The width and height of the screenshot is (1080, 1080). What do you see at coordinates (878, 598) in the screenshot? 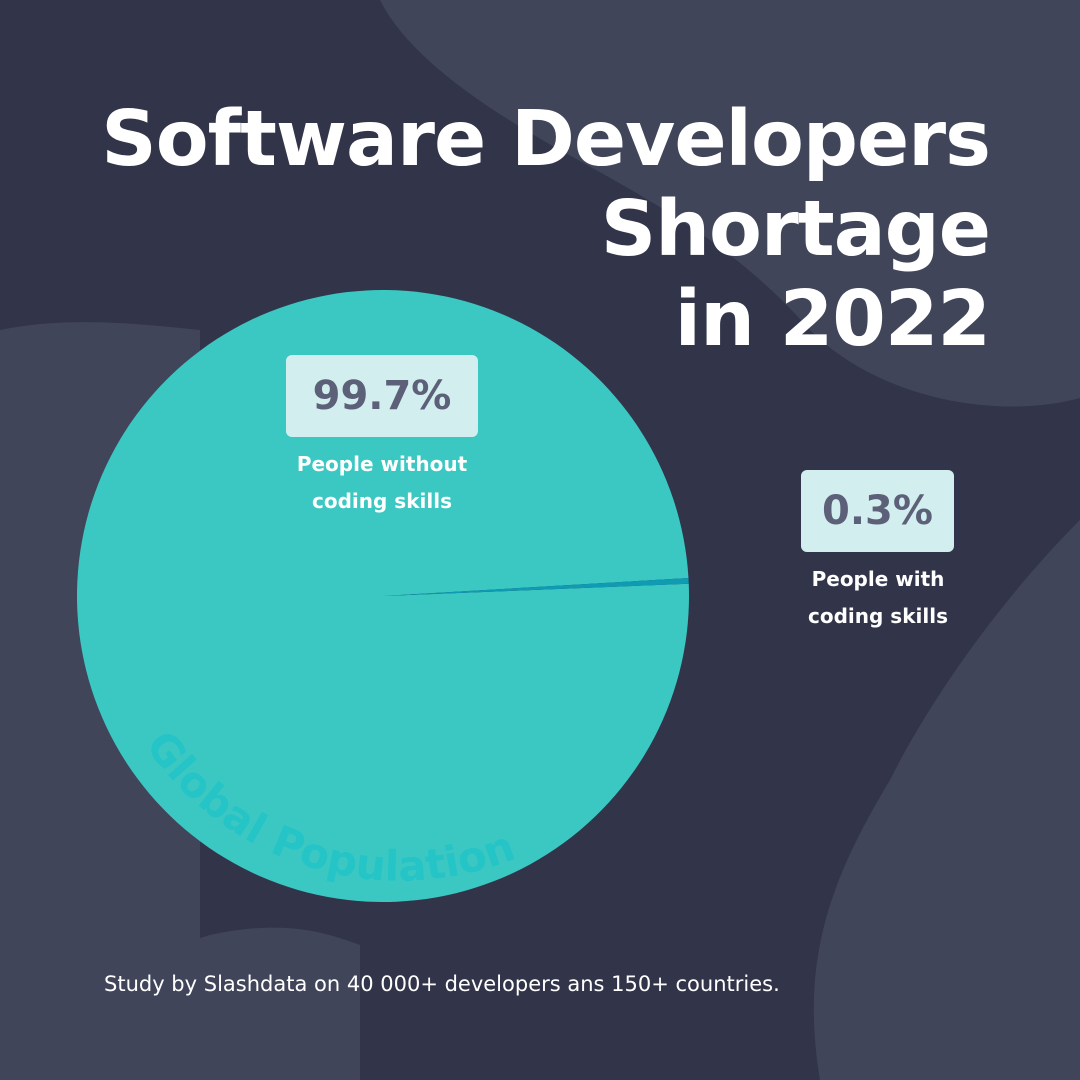
I see `slice-label-with-coding: People with coding skills` at bounding box center [878, 598].